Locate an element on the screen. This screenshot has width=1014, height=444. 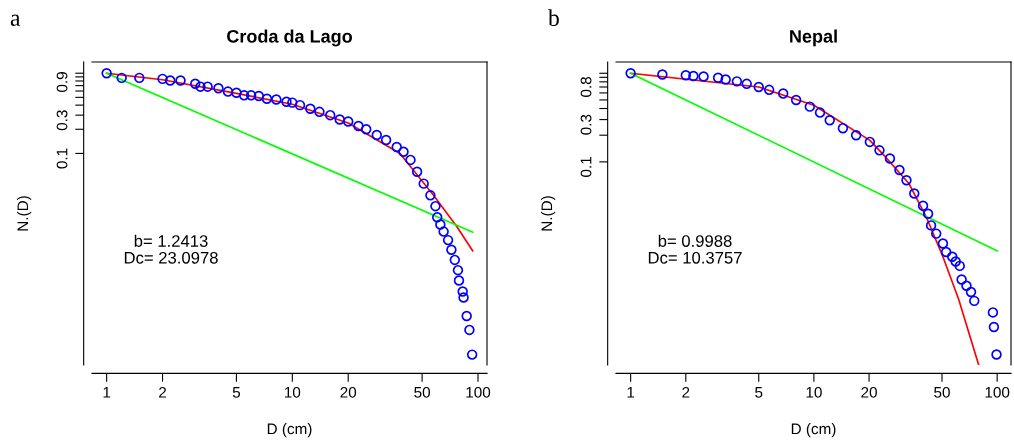
annotation: b= 0.9988 Dc= 10.3757 is located at coordinates (695, 249).